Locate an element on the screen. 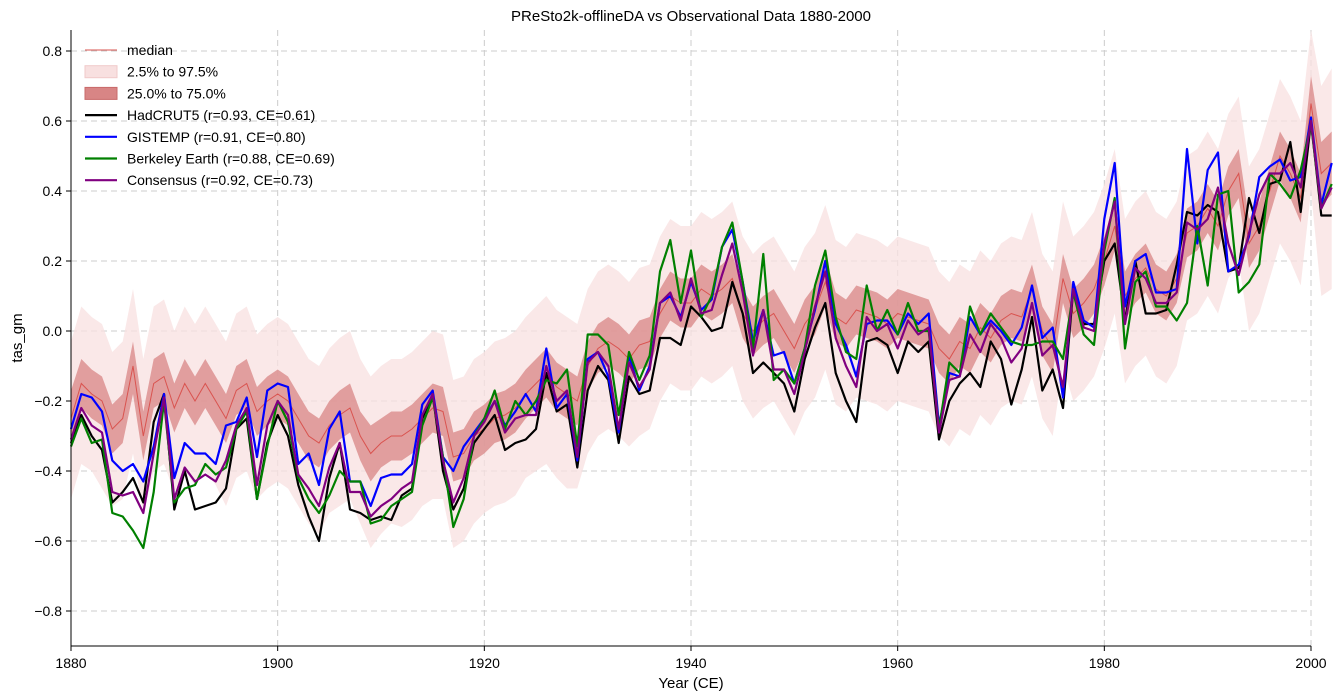 This screenshot has width=1337, height=700. legend-item-median: median is located at coordinates (129, 50).